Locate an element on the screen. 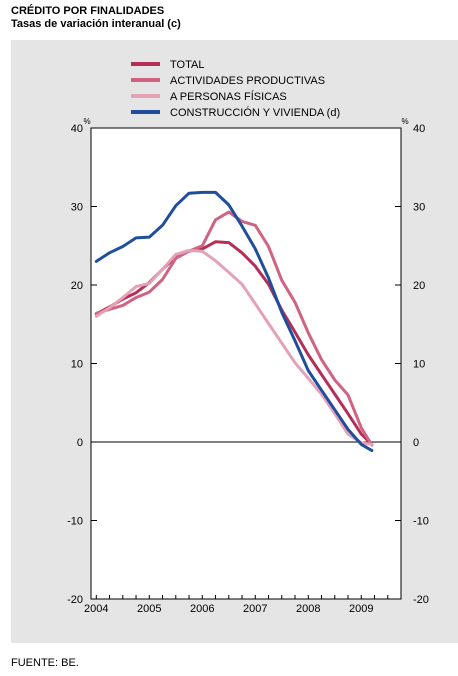 The image size is (458, 676). y-tick-label-right: 10 is located at coordinates (419, 365).